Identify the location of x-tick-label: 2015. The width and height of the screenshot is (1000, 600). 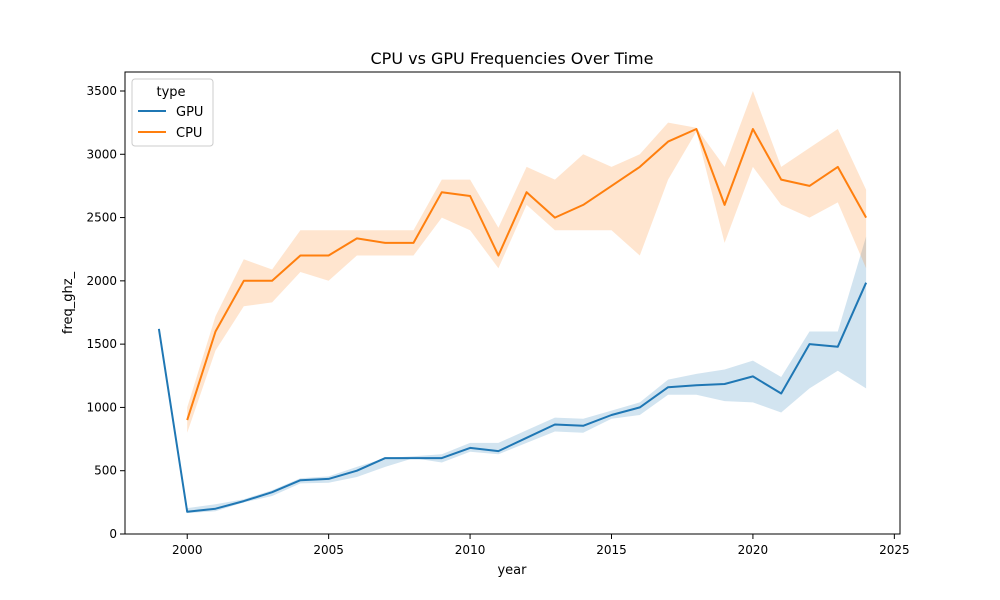
(611, 550).